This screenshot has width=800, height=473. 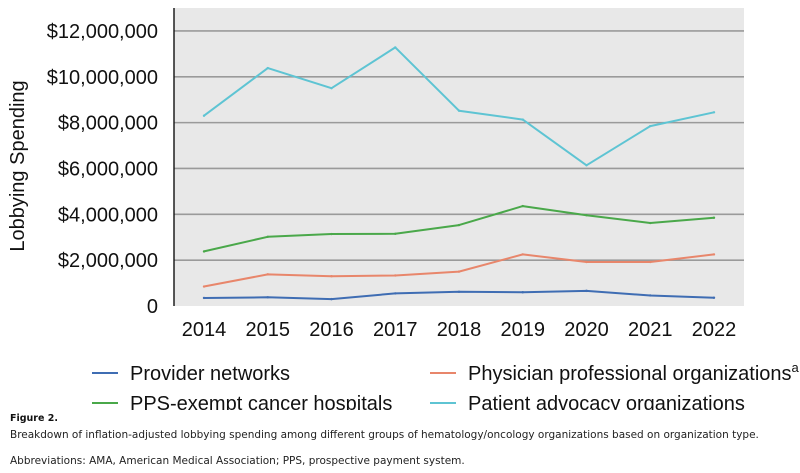 I want to click on x-tick-label: 2019, so click(x=523, y=330).